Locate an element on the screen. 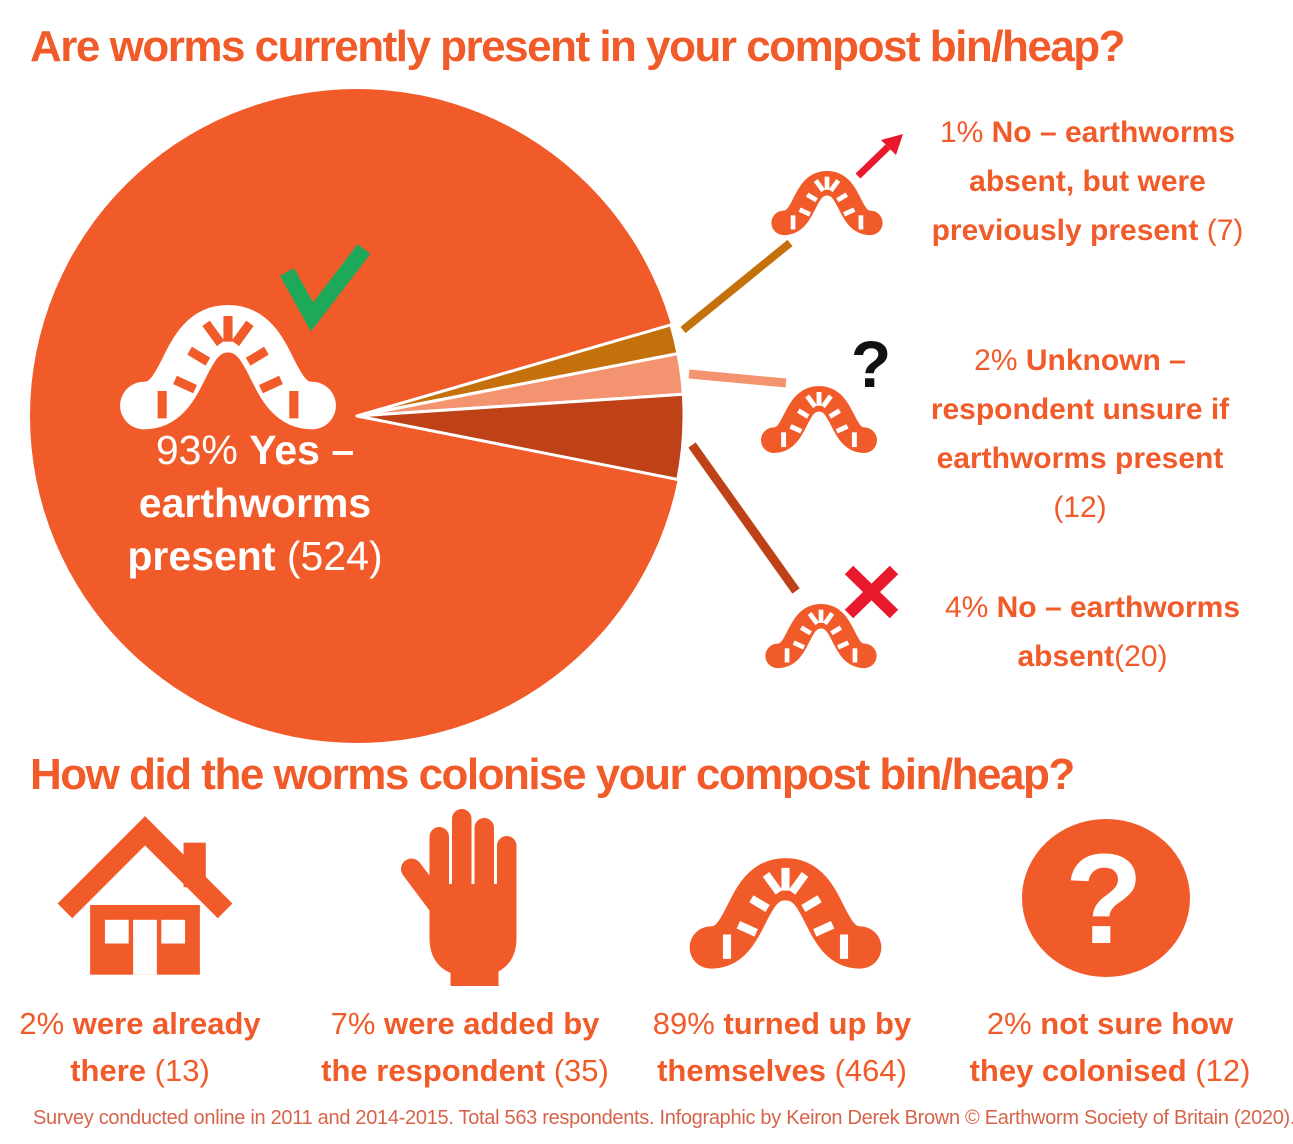 This screenshot has height=1144, width=1293. callout-no-absent: 4% No – earthworms absent(20) is located at coordinates (1092, 632).